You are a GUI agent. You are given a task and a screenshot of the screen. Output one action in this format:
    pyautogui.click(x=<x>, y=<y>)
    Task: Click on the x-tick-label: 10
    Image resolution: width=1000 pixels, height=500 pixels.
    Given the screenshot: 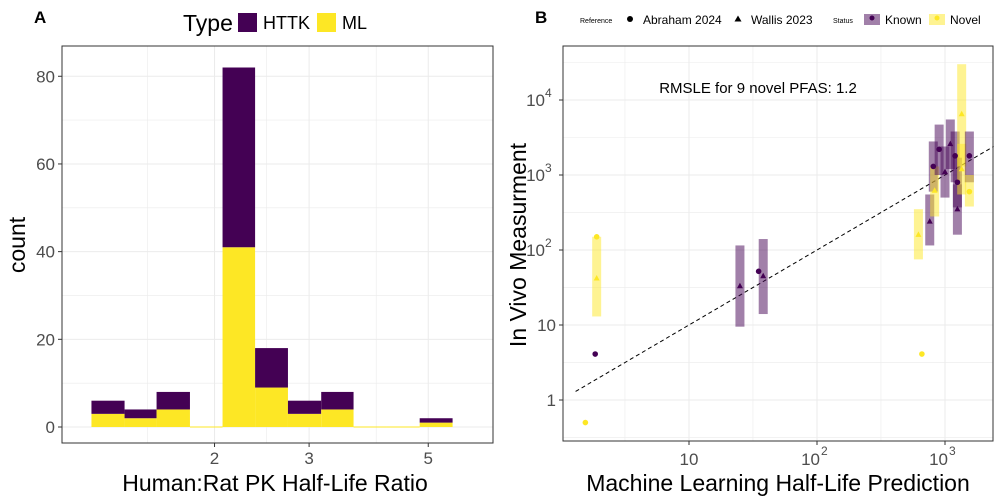 What is the action you would take?
    pyautogui.click(x=689, y=459)
    